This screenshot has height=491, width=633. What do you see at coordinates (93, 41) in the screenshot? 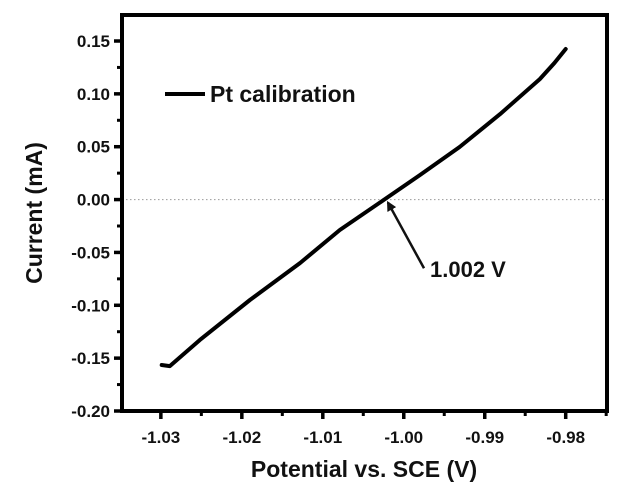
I see `y-tick-label: 0.15` at bounding box center [93, 41].